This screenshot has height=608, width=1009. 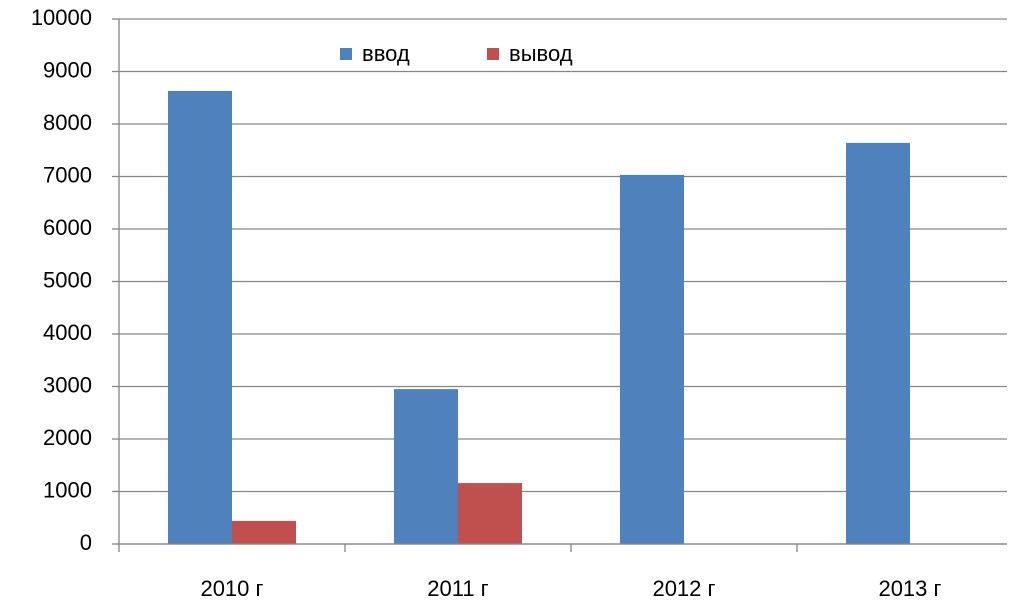 What do you see at coordinates (386, 53) in the screenshot?
I see `legend-label: ввод` at bounding box center [386, 53].